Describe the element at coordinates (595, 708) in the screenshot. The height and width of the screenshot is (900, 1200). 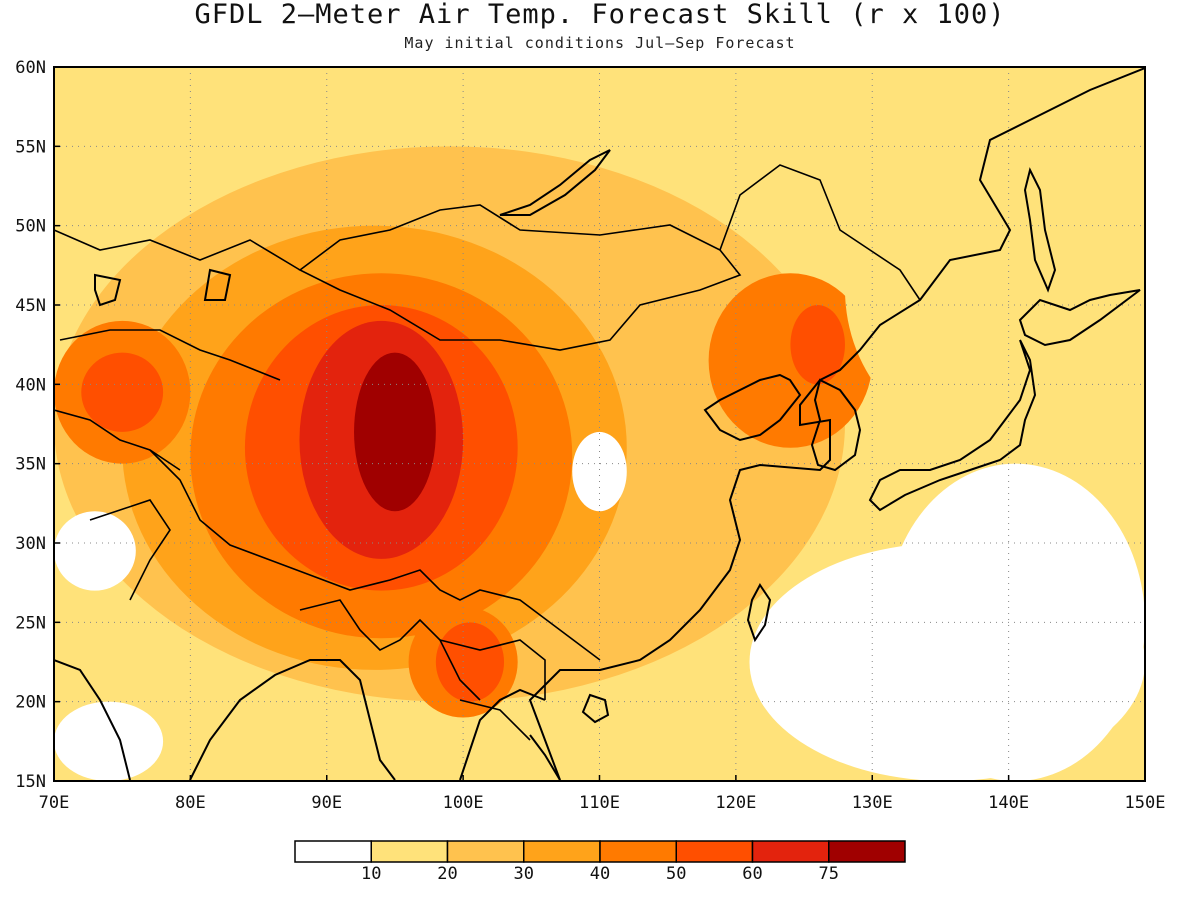
I see `coastline-hainan` at that location.